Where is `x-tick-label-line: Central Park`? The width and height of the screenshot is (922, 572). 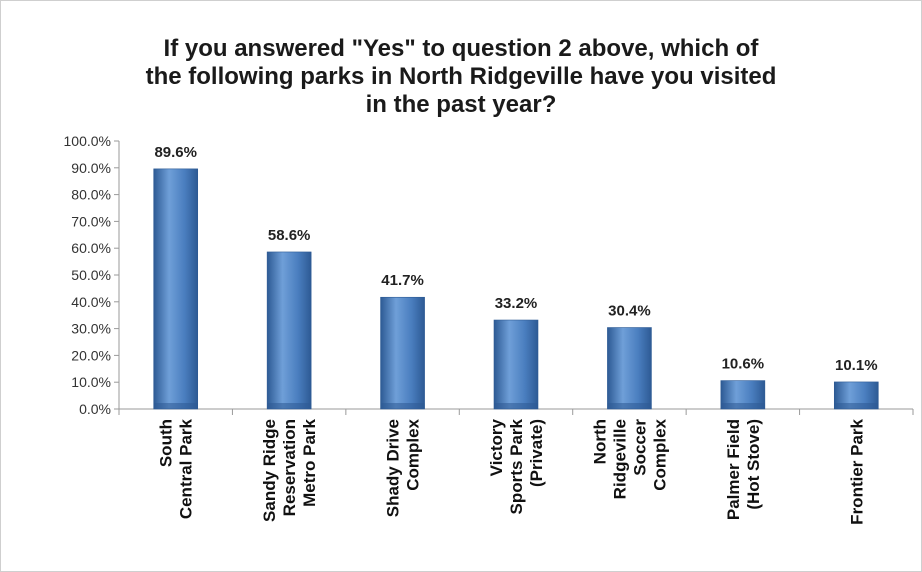
x-tick-label-line: Central Park is located at coordinates (186, 468).